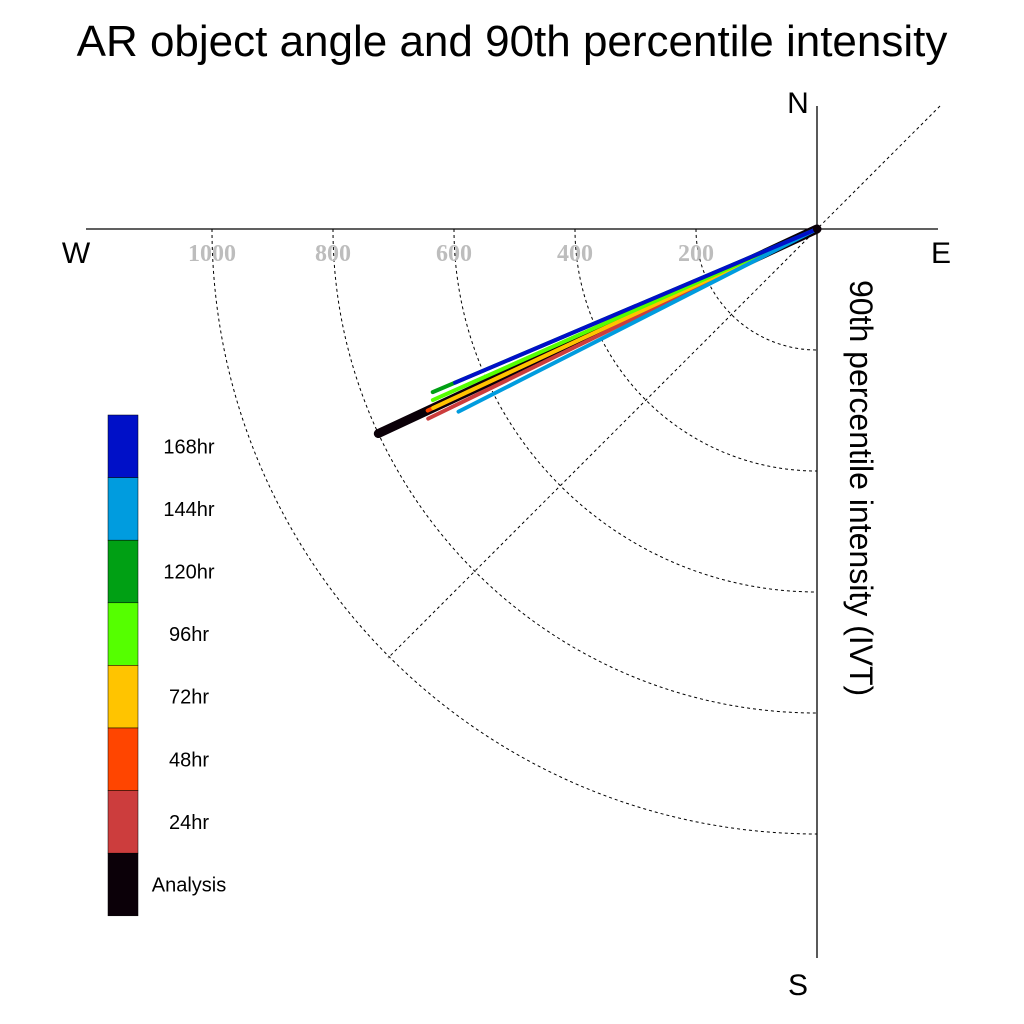 The width and height of the screenshot is (1024, 1024). What do you see at coordinates (636, 306) in the screenshot?
I see `vector-168hr` at bounding box center [636, 306].